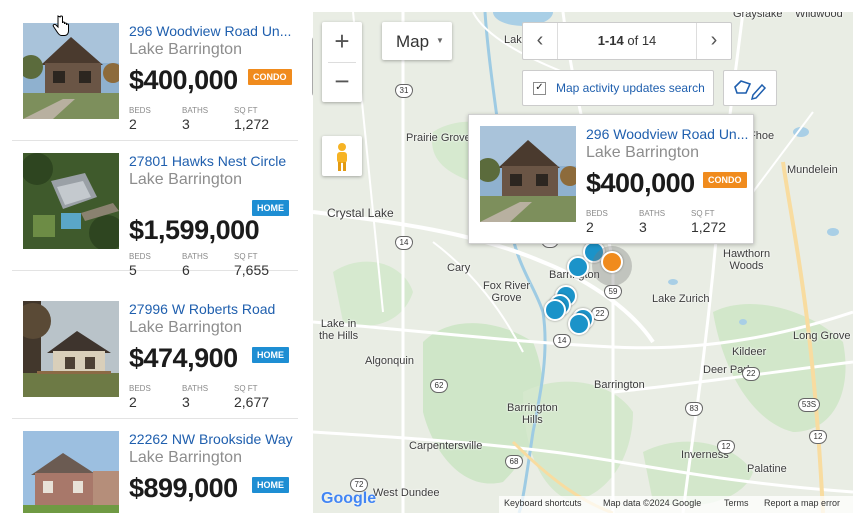 Image resolution: width=864 pixels, height=525 pixels. What do you see at coordinates (342, 81) in the screenshot?
I see `zoom-out-button: −` at bounding box center [342, 81].